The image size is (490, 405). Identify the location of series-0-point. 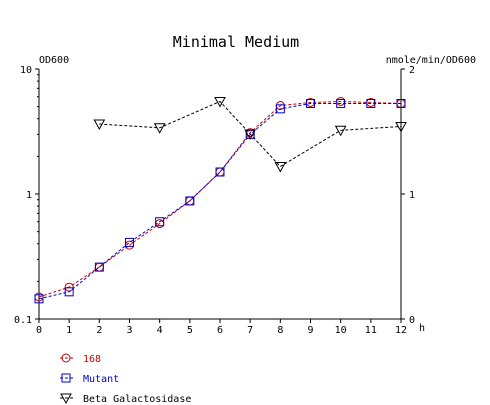
(69, 287).